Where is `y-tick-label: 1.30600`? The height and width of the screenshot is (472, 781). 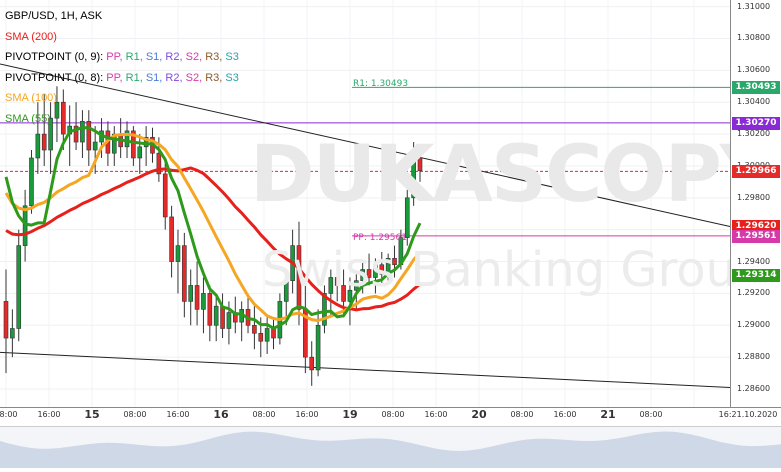 y-tick-label: 1.30600 is located at coordinates (754, 70).